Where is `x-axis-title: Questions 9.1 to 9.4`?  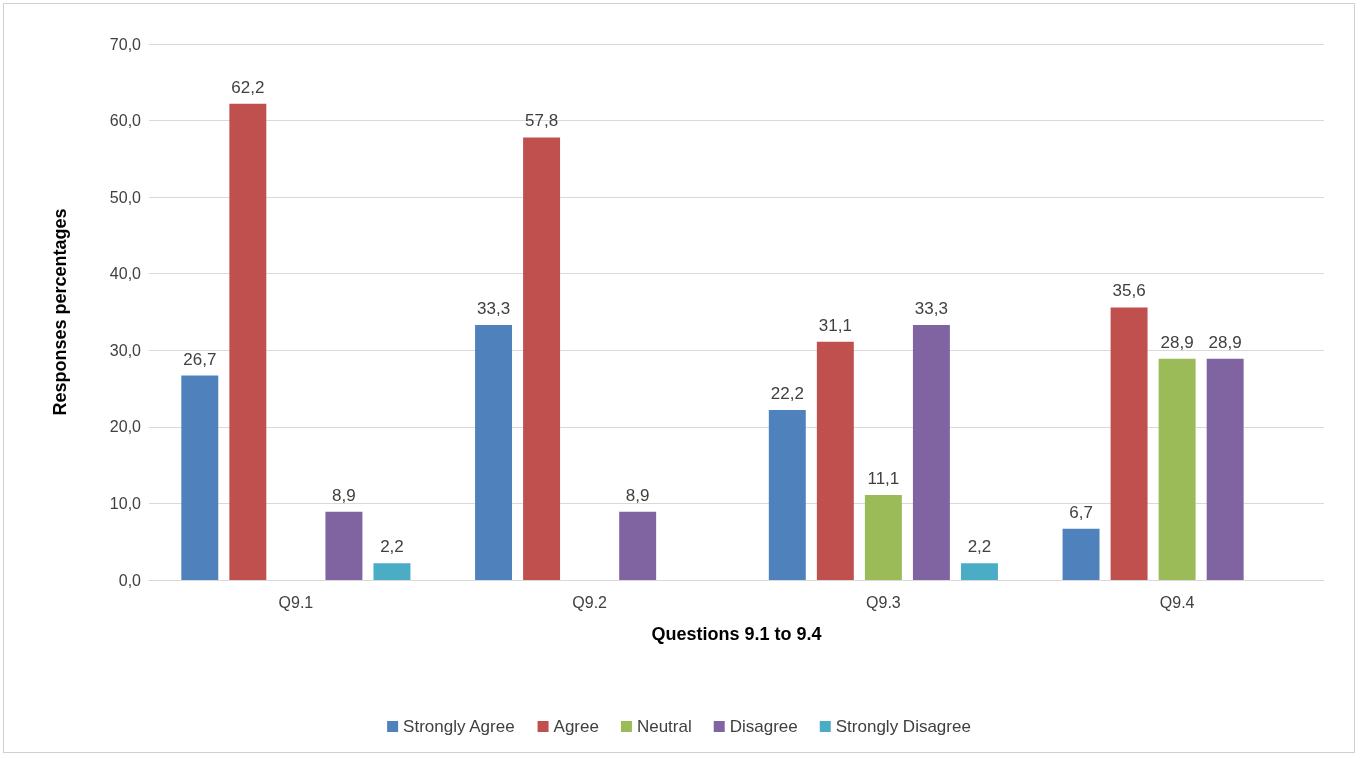 x-axis-title: Questions 9.1 to 9.4 is located at coordinates (736, 634).